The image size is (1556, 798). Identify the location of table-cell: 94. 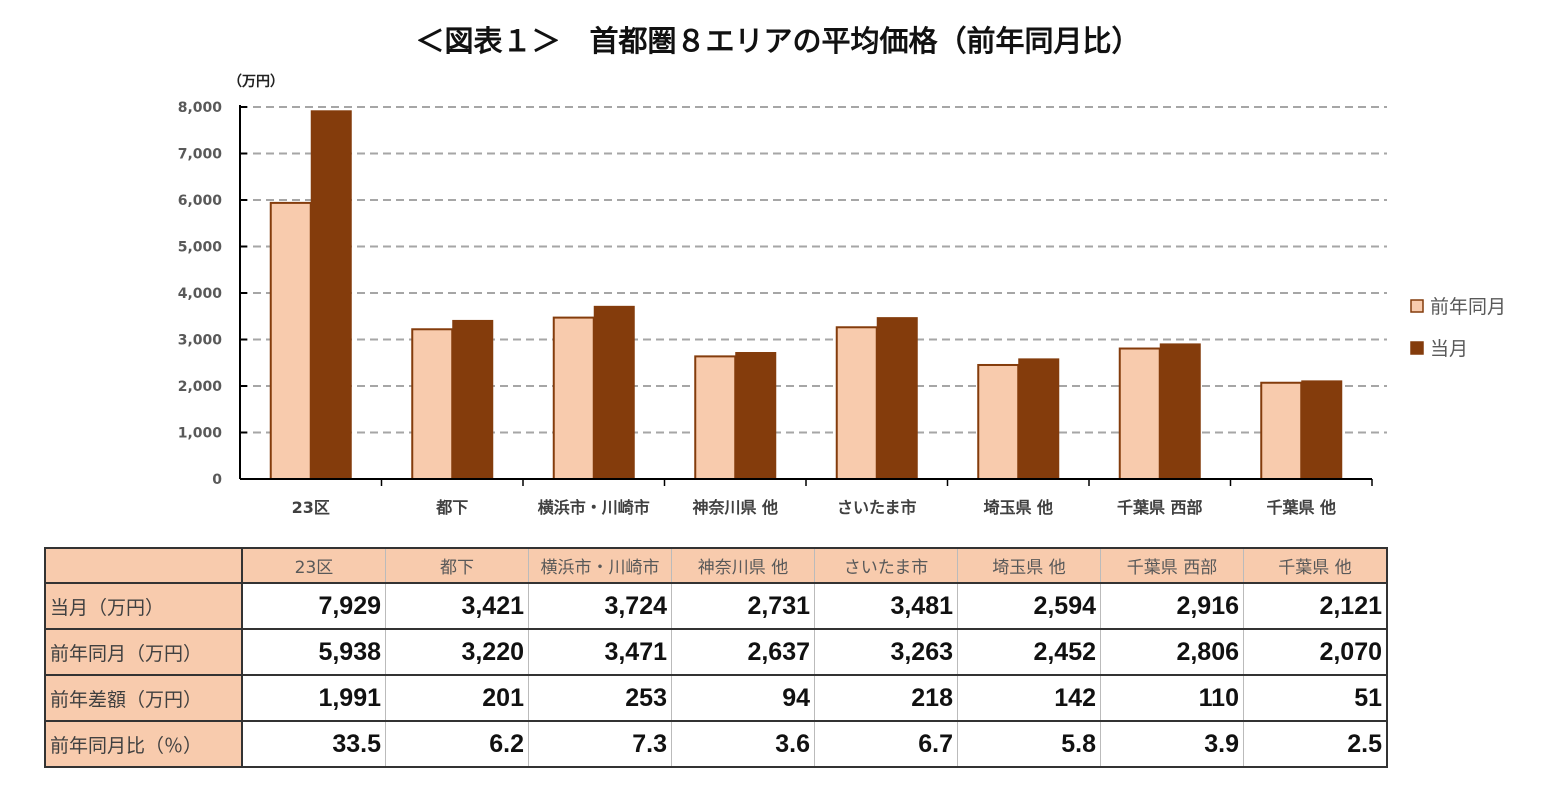
(743, 698).